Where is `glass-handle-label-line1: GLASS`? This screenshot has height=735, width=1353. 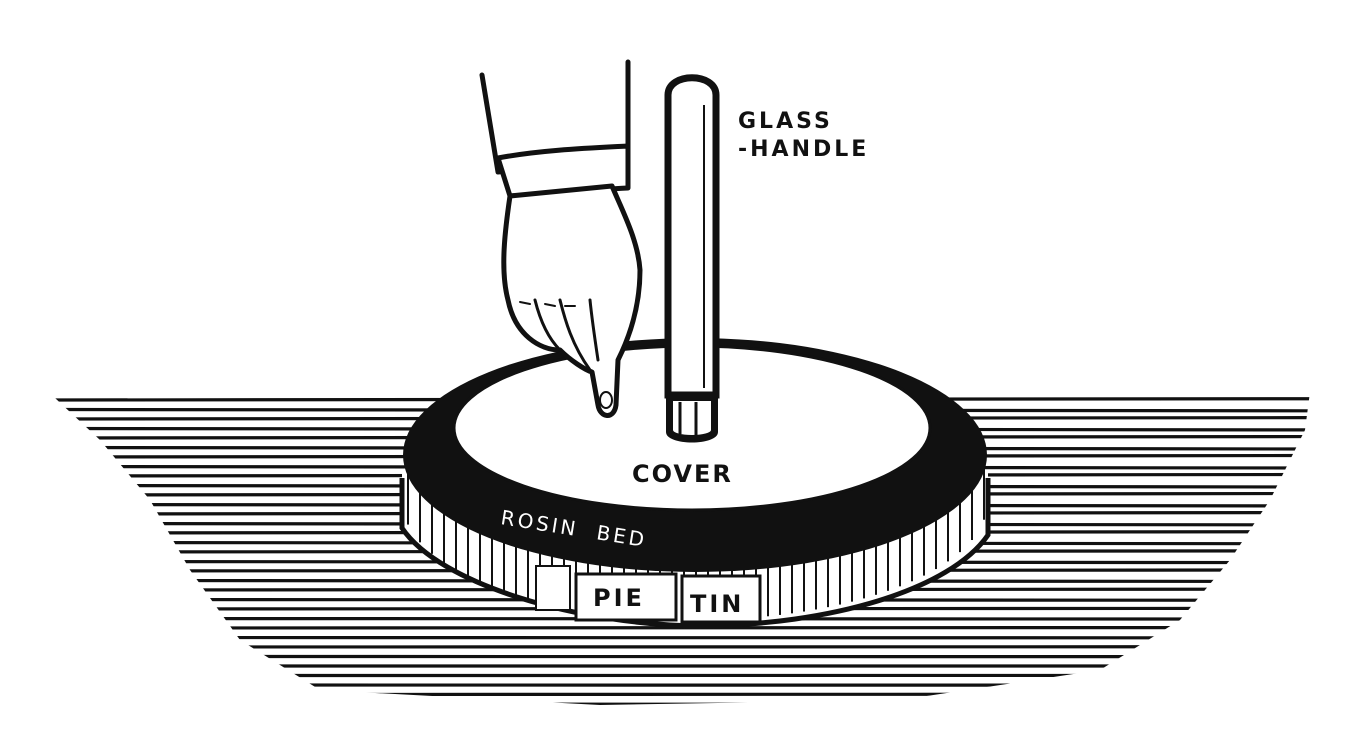
glass-handle-label-line1: GLASS is located at coordinates (785, 121).